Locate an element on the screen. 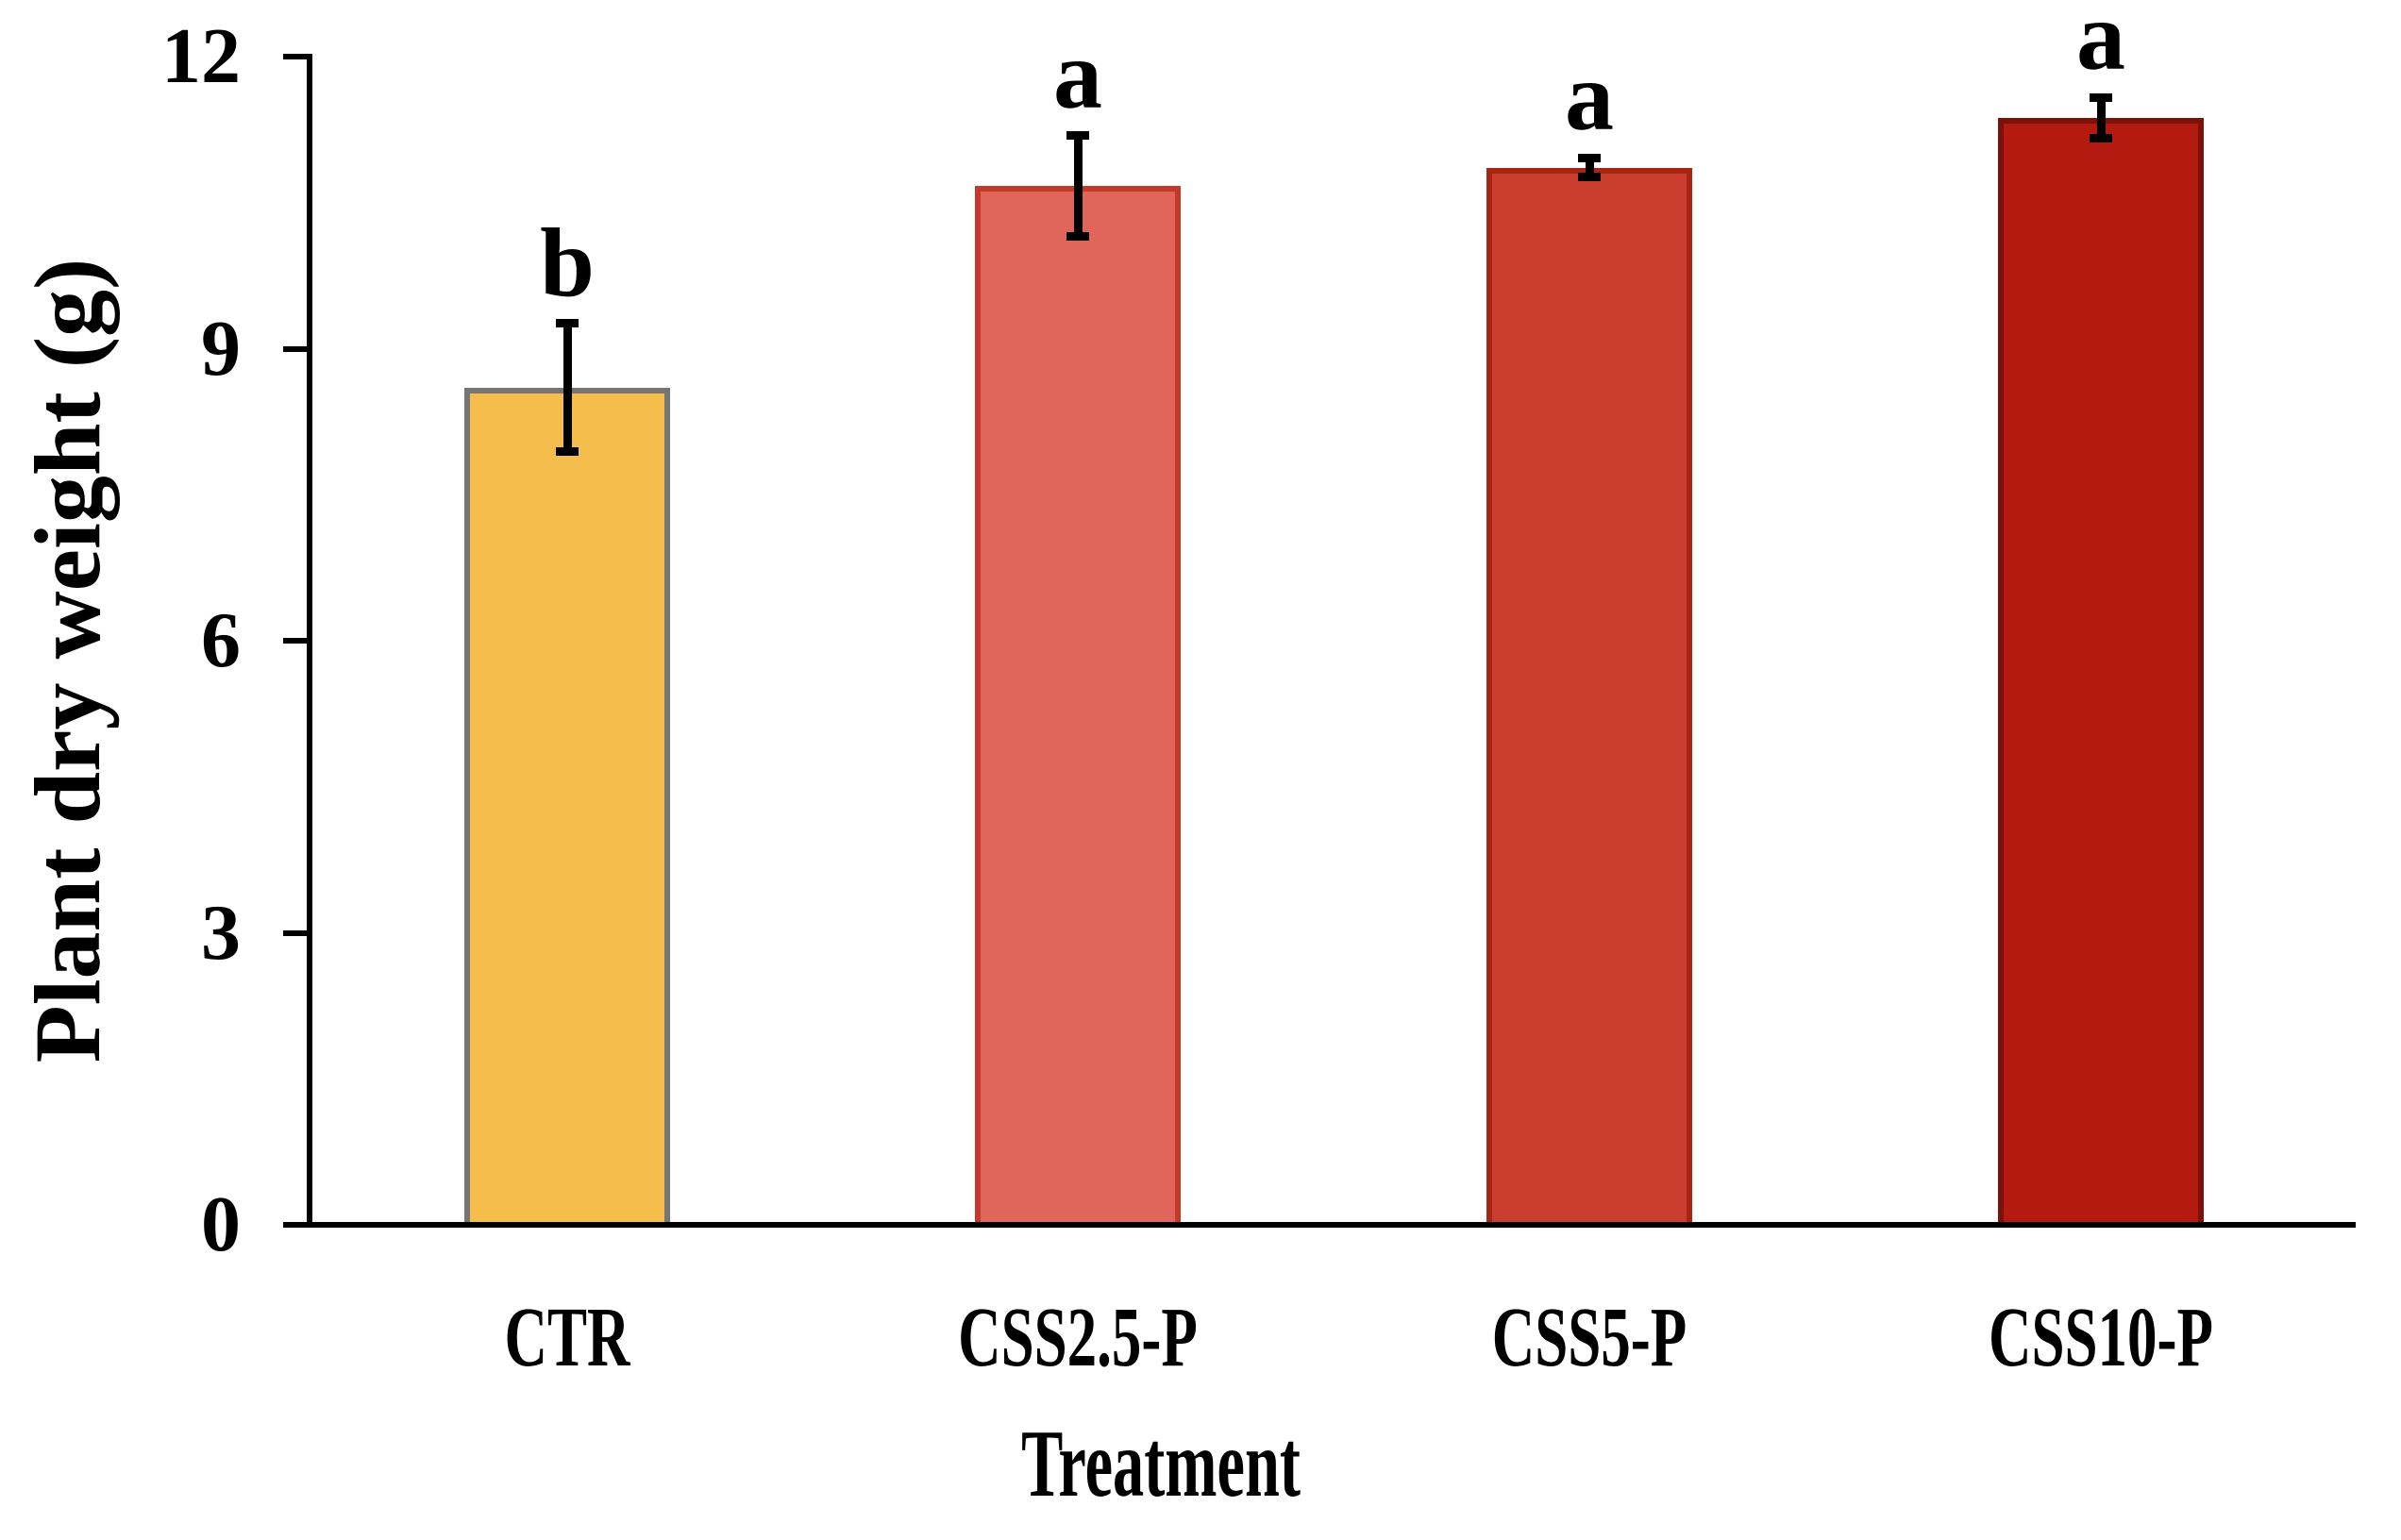 This screenshot has height=1540, width=2401. bar-css2.5-p is located at coordinates (1078, 707).